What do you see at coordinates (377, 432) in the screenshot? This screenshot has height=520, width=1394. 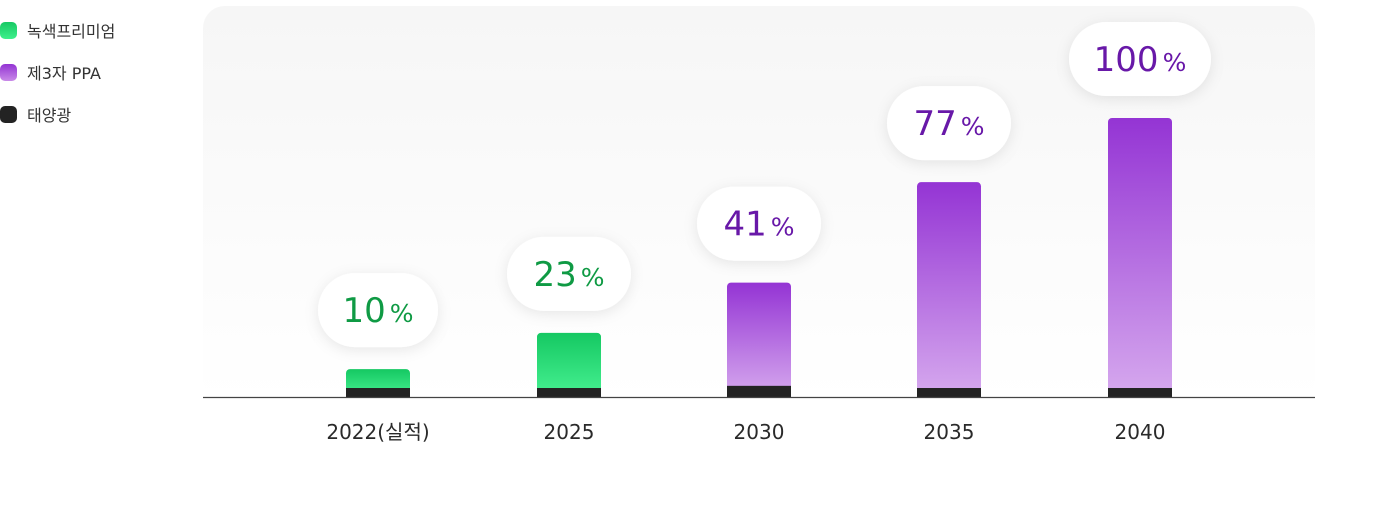 I see `x-tick-label-0: 2022(실적)` at bounding box center [377, 432].